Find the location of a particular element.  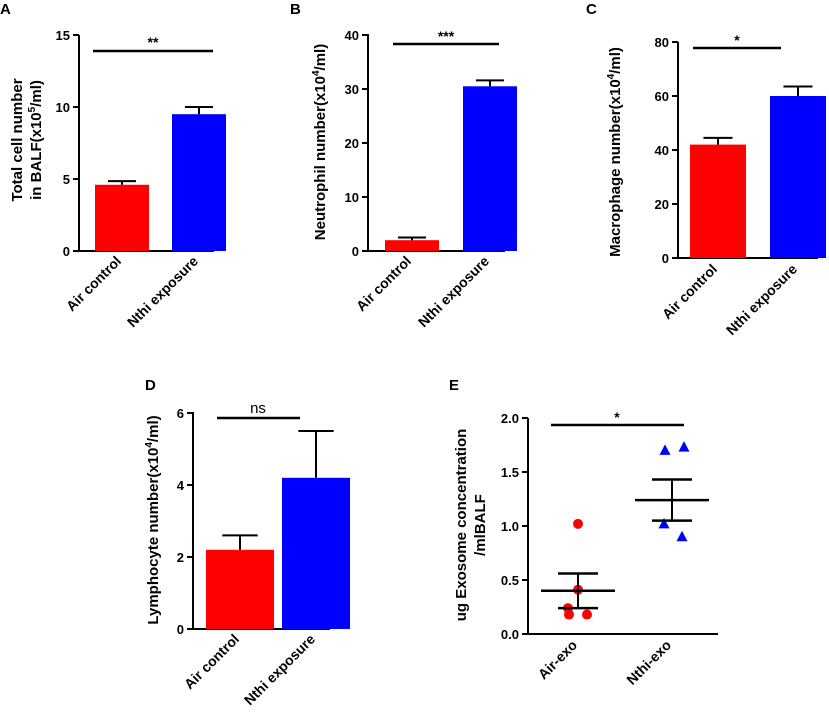

panel-d-ytick-label-1: 2 is located at coordinates (180, 557).